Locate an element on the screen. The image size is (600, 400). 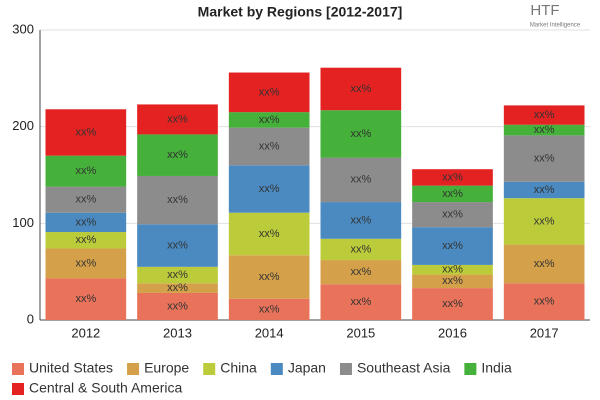
x-tick-label: 2013 is located at coordinates (177, 332).